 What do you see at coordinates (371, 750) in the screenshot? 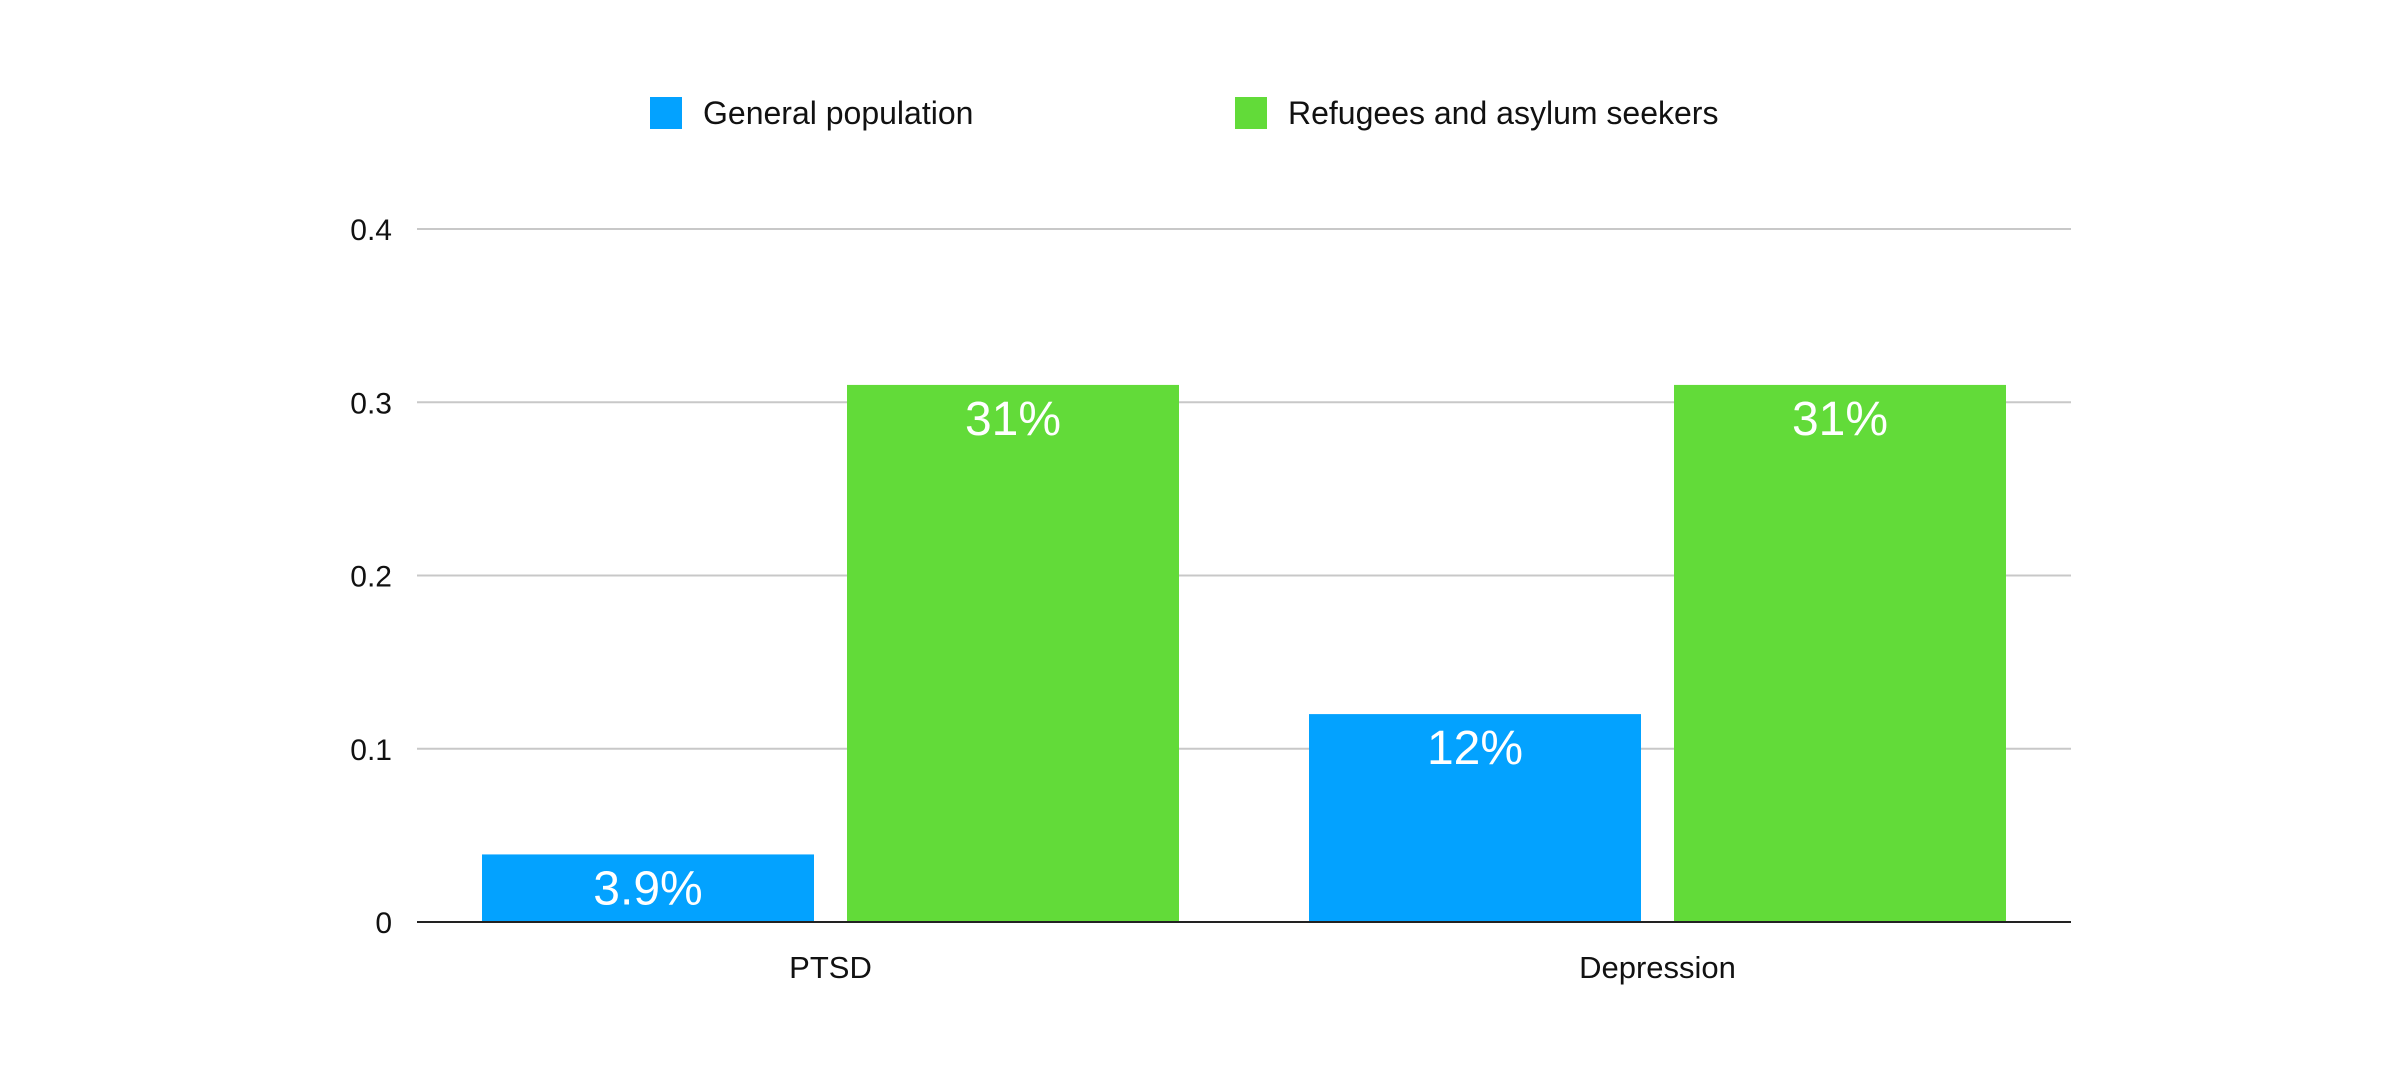
I see `y-tick-label: 0.1` at bounding box center [371, 750].